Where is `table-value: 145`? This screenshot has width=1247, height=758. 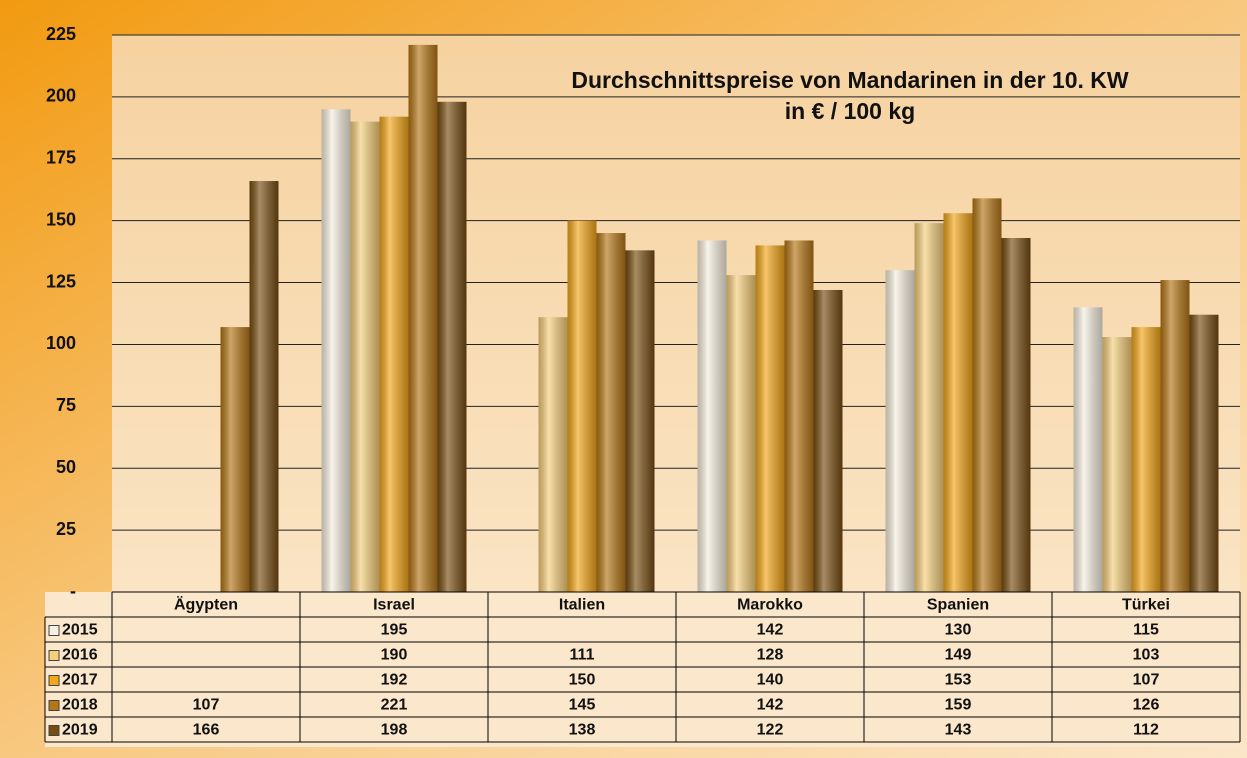 table-value: 145 is located at coordinates (582, 705).